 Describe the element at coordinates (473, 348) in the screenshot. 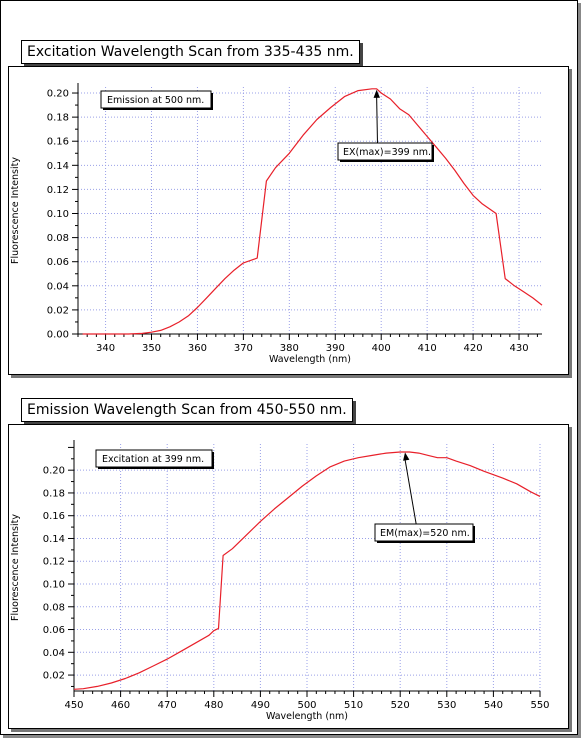

I see `x-tick-label: 420` at that location.